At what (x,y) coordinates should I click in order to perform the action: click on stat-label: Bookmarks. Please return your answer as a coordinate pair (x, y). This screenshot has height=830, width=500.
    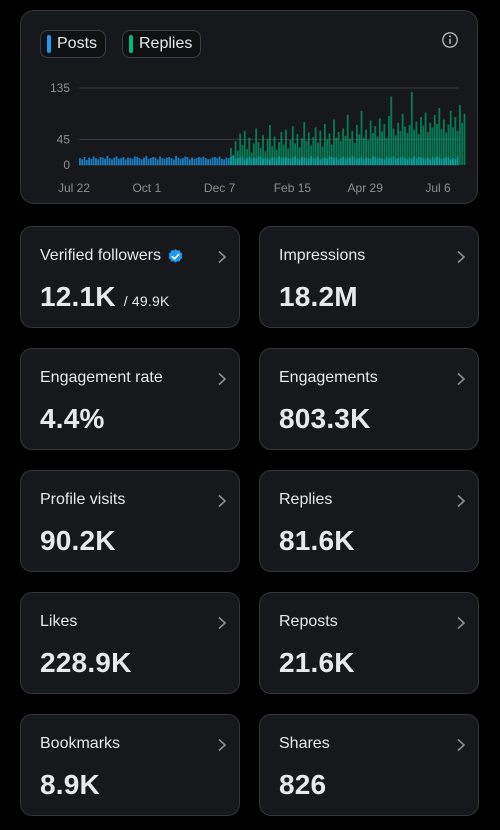
    Looking at the image, I should click on (80, 743).